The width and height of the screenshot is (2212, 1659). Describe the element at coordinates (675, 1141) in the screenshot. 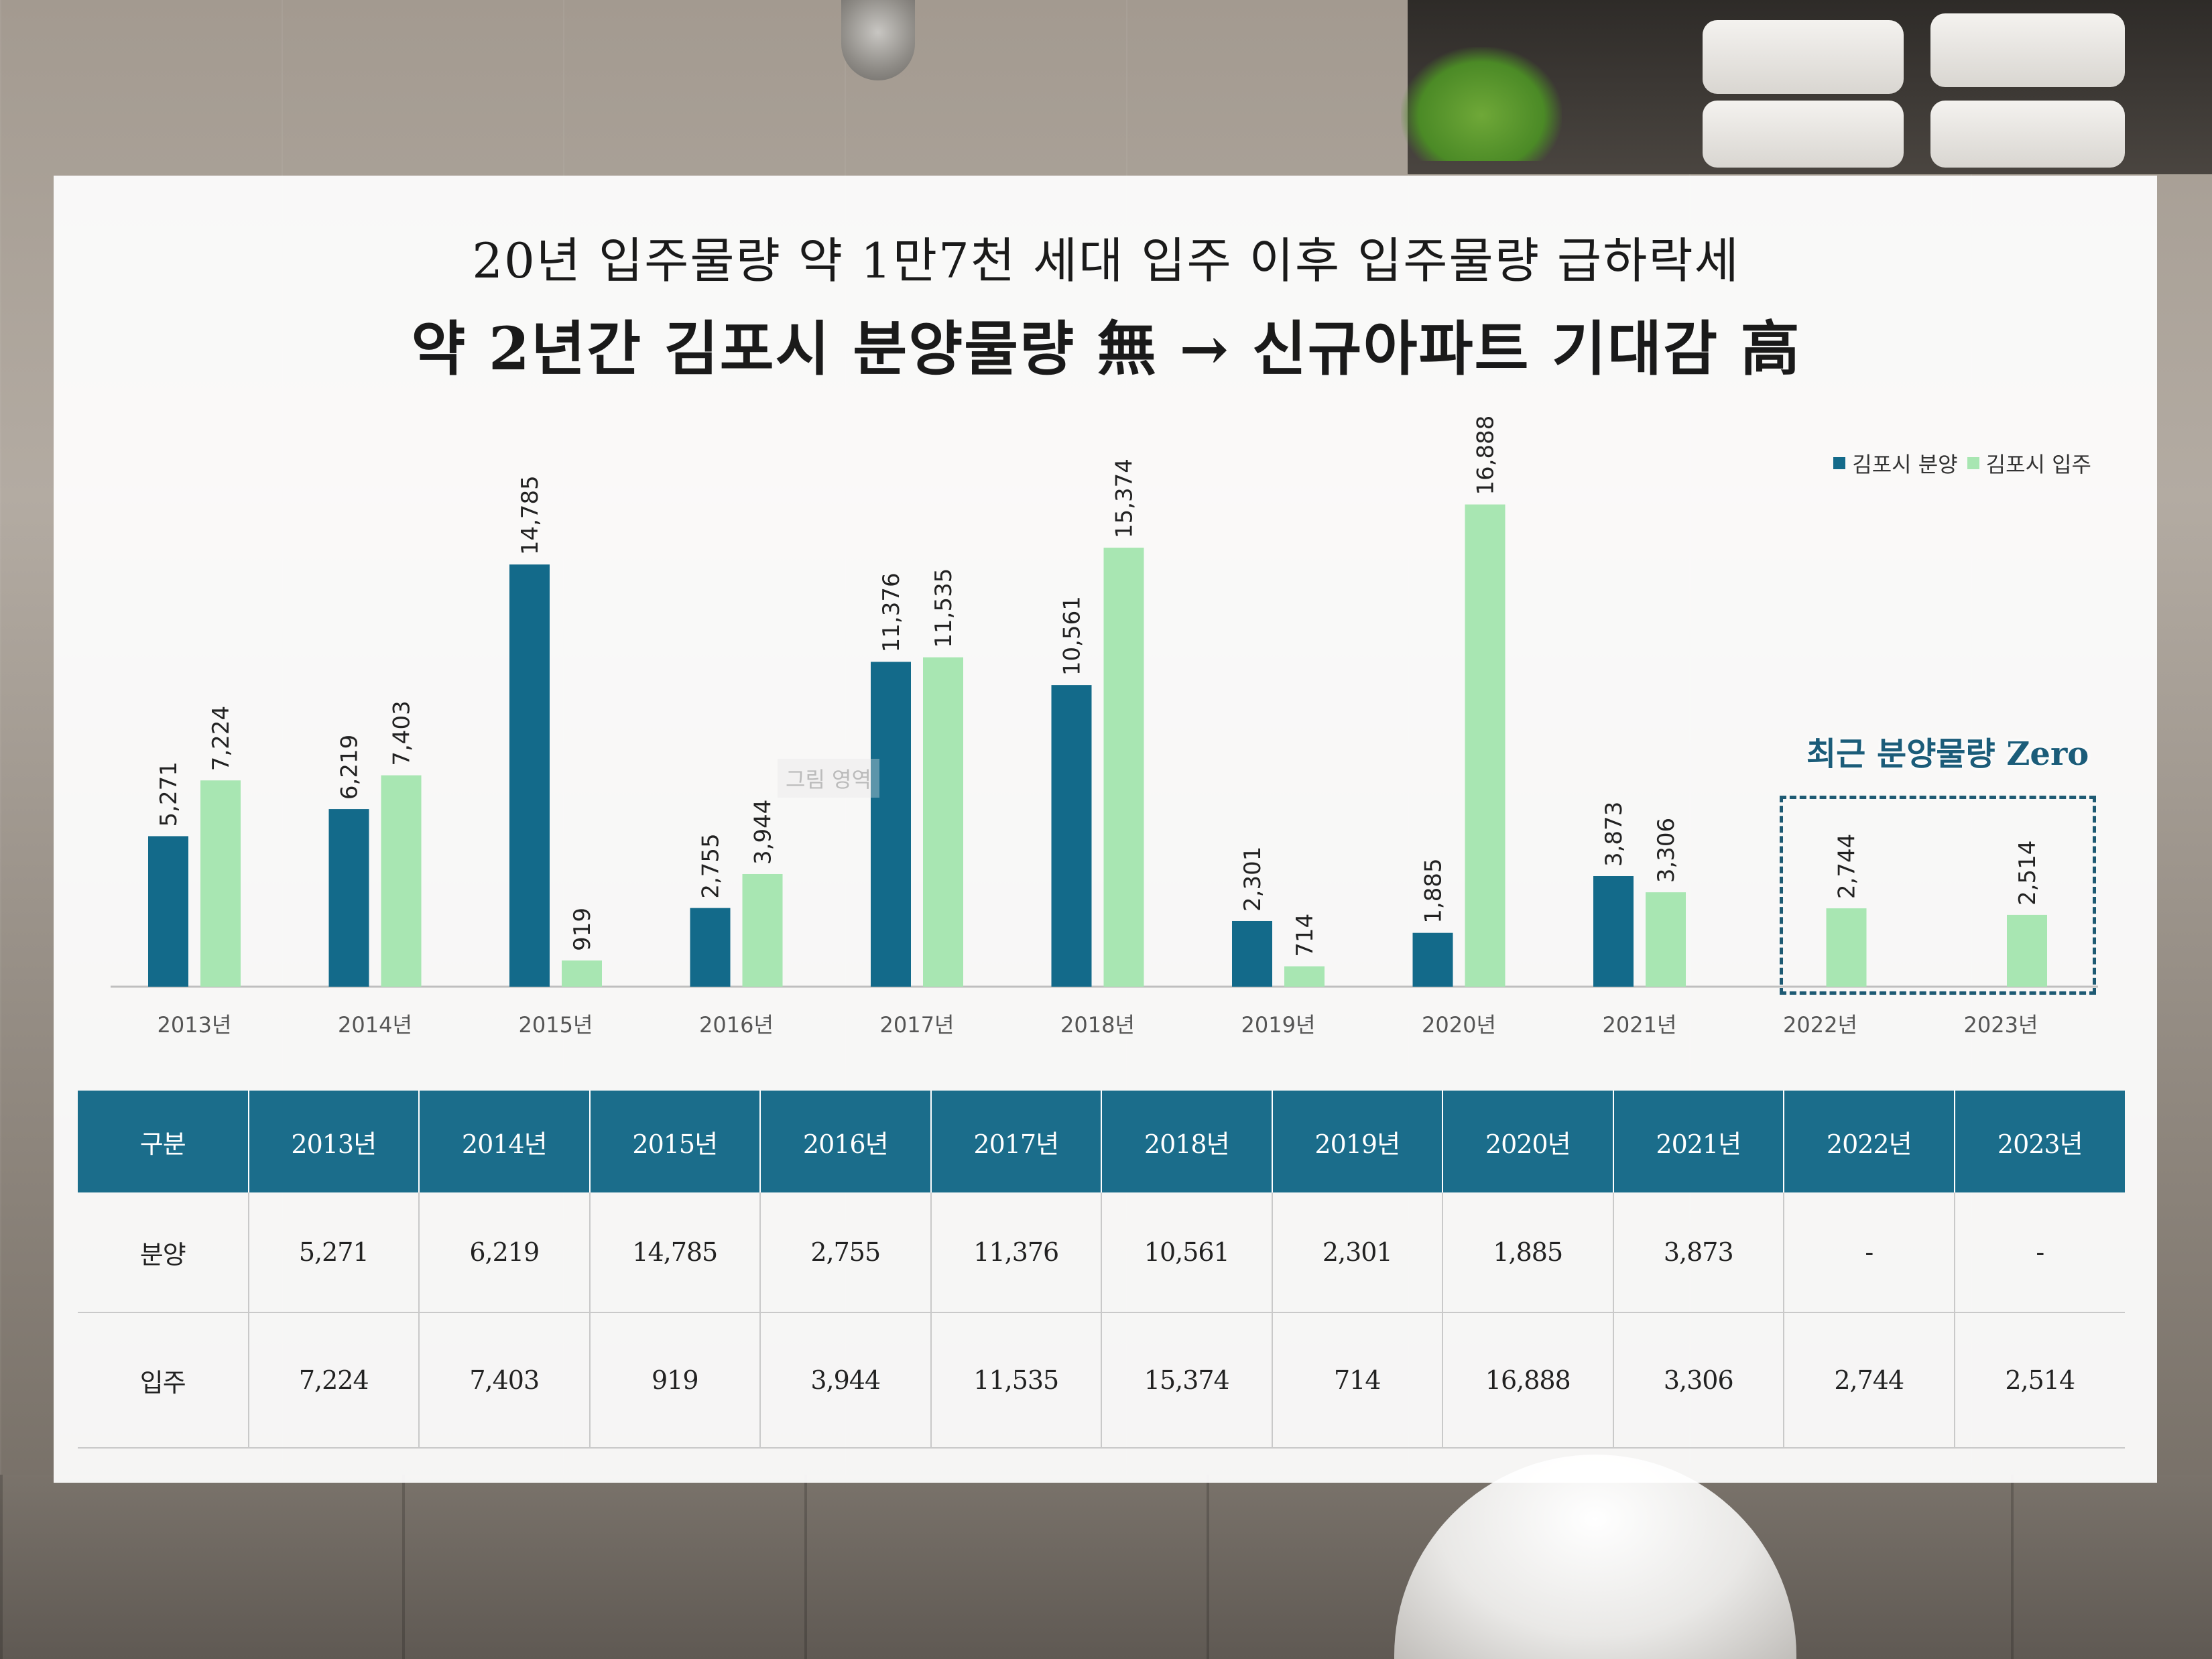

I see `table-header-cell: 2015년` at that location.